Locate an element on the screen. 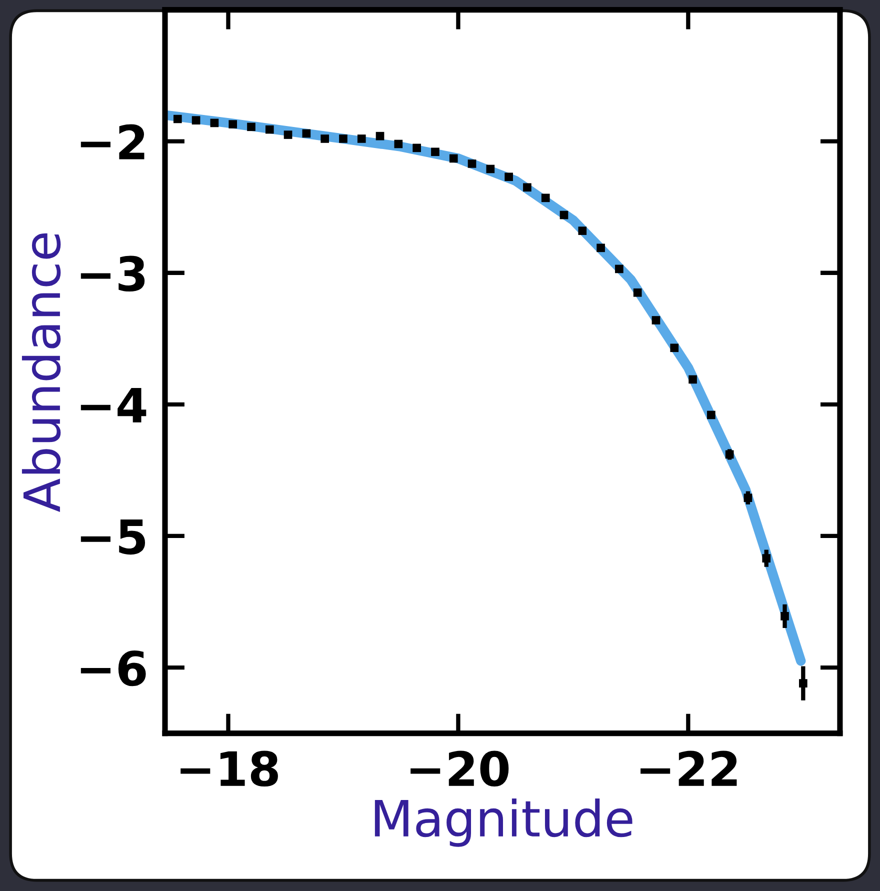 The width and height of the screenshot is (880, 891). y-axis-title: Abundance is located at coordinates (41, 372).